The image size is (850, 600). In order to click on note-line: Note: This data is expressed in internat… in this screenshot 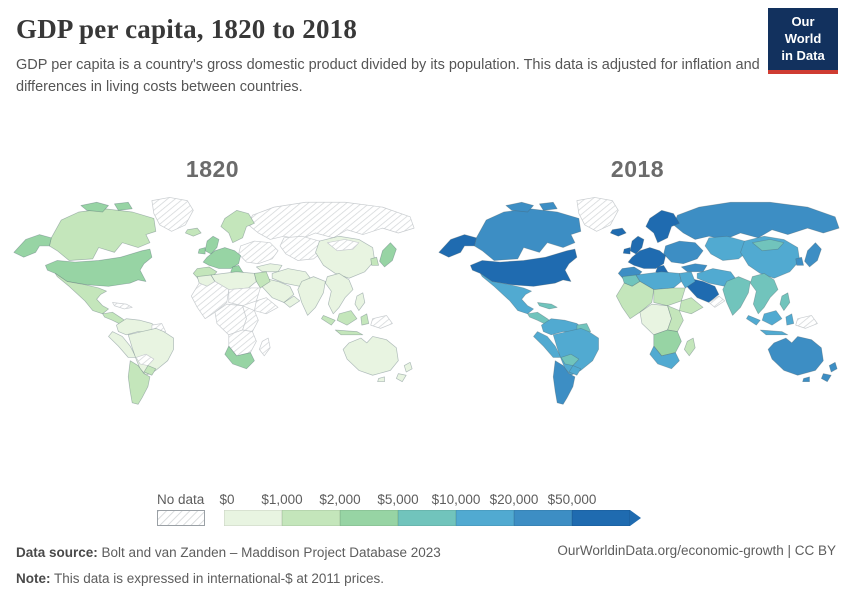, I will do `click(228, 579)`.